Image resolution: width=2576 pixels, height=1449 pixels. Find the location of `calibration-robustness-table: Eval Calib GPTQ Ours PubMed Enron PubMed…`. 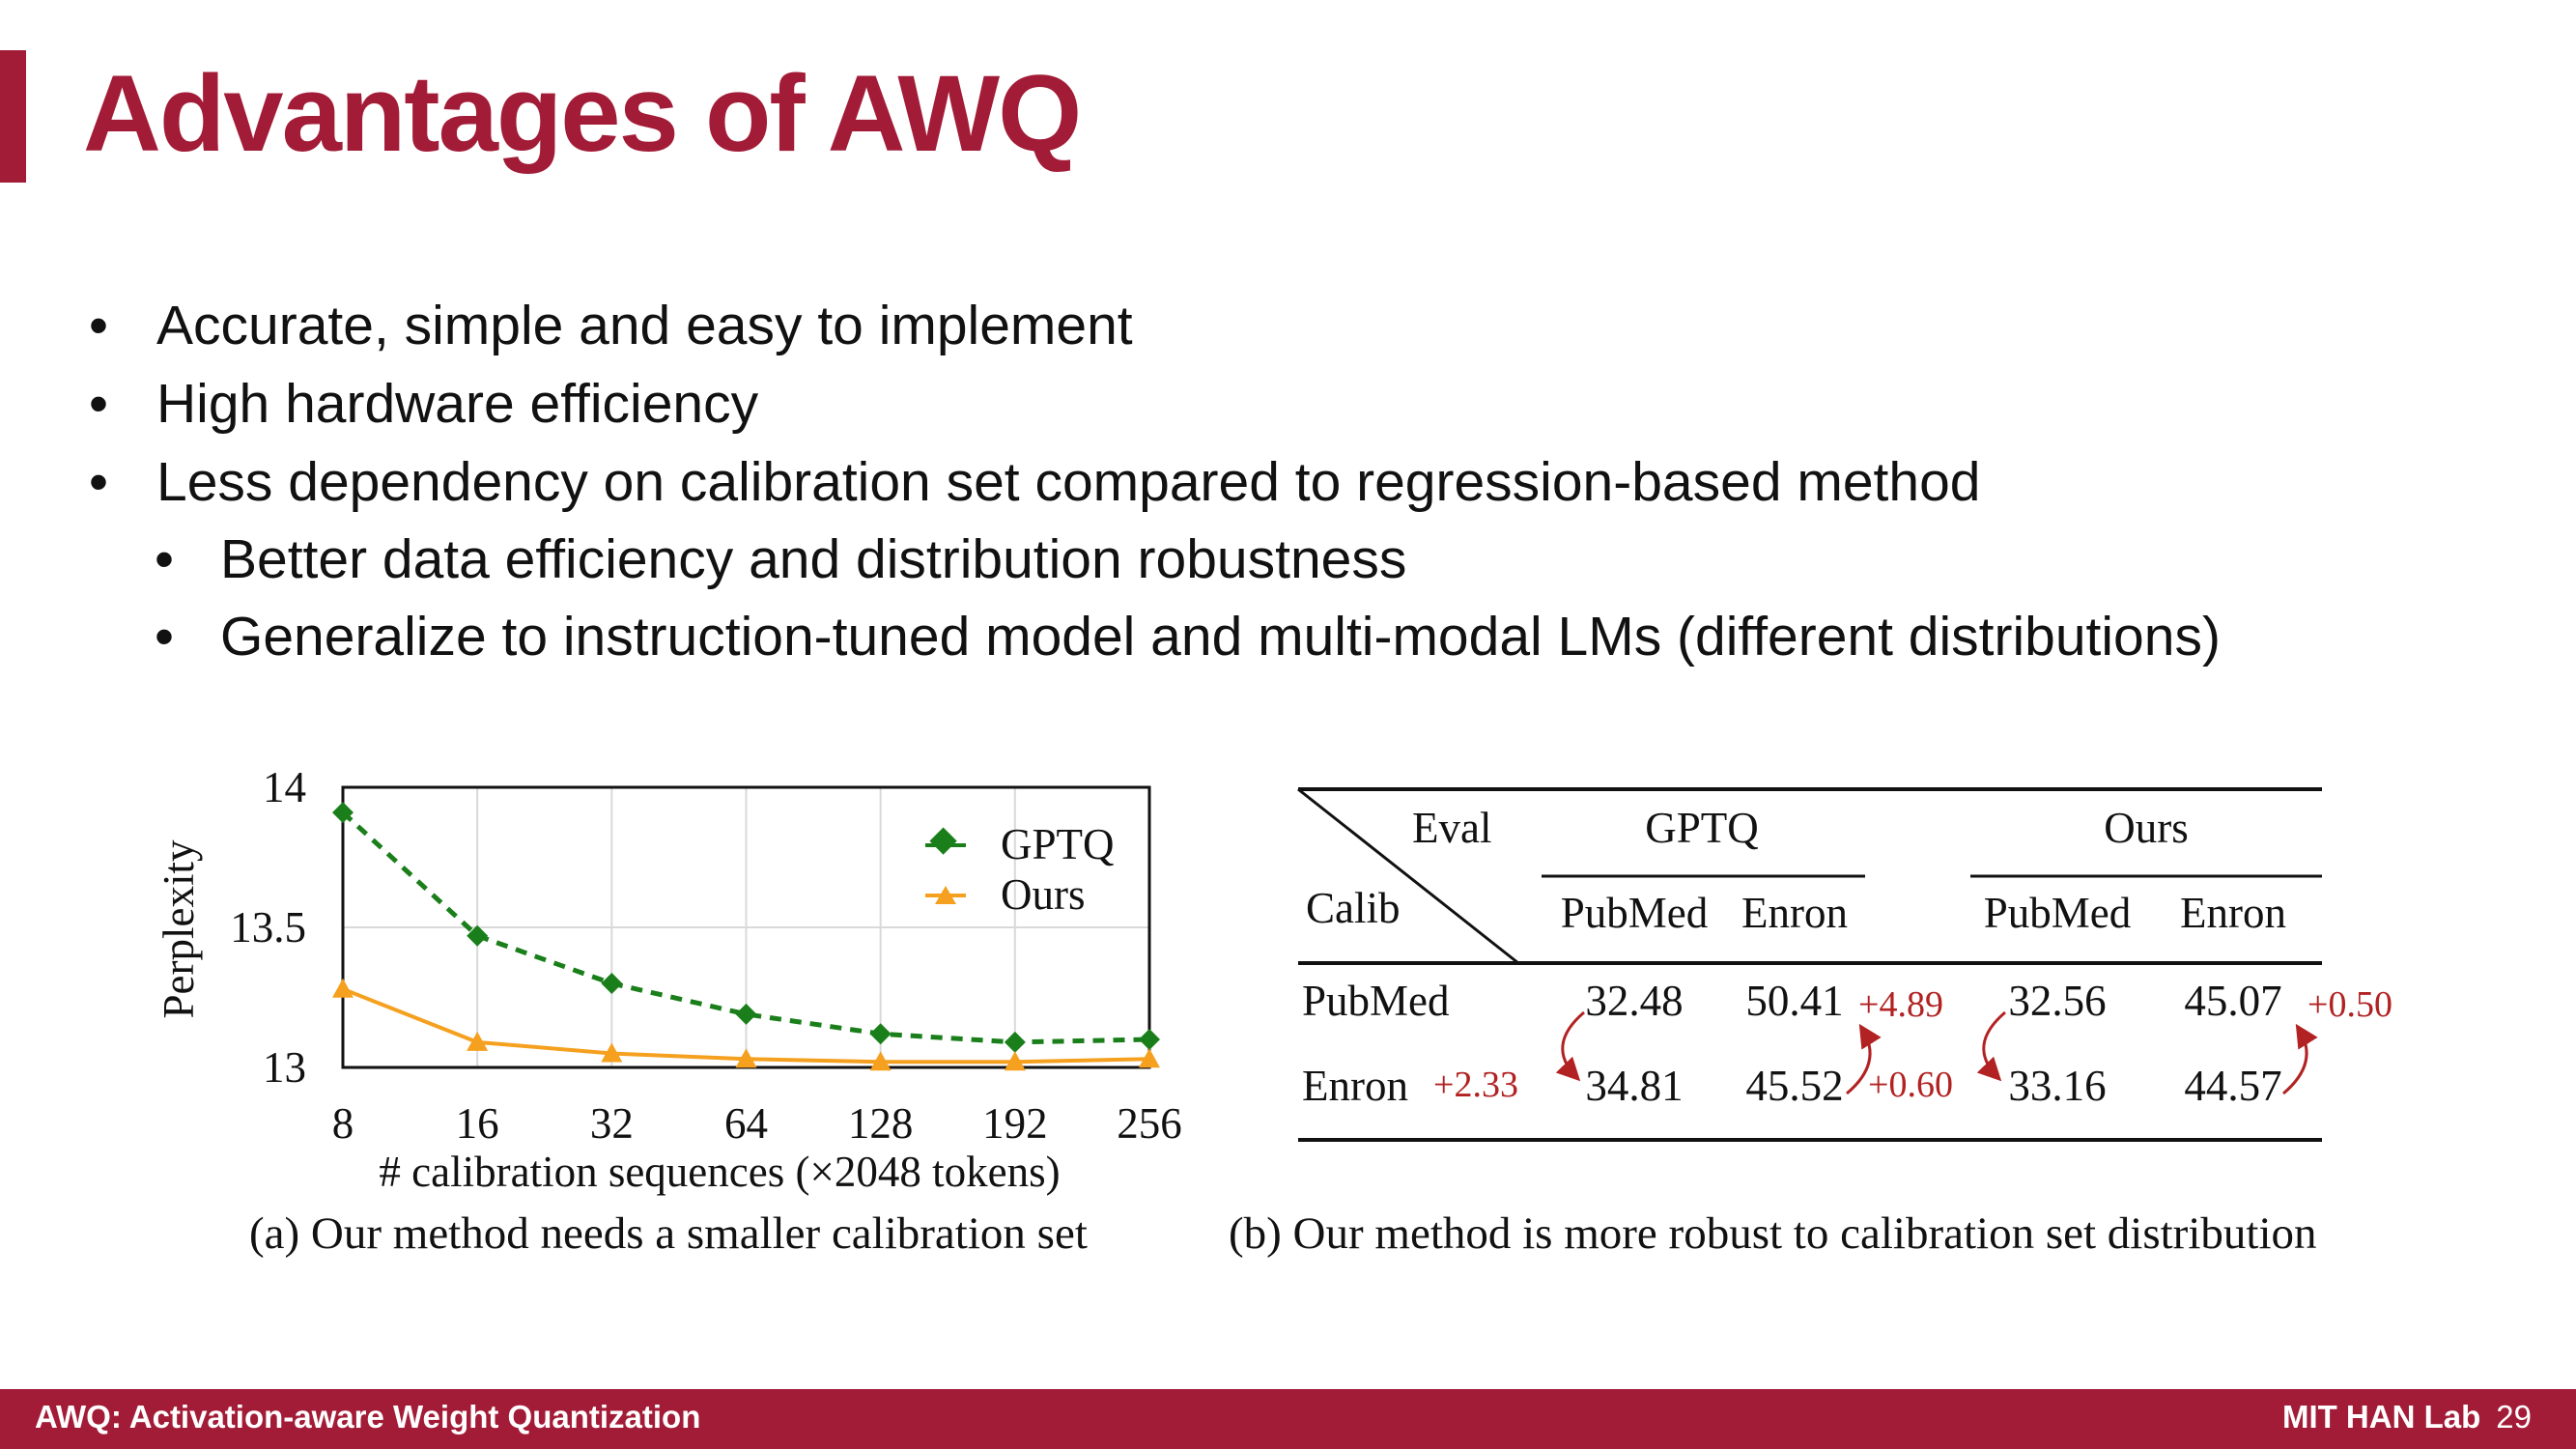

calibration-robustness-table: Eval Calib GPTQ Ours PubMed Enron PubMed… is located at coordinates (1844, 964).